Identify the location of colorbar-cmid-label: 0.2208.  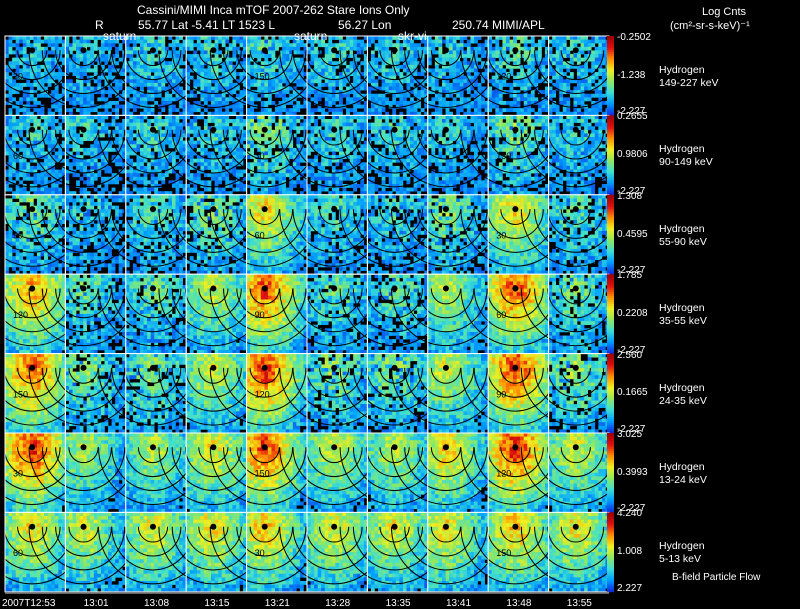
(632, 313).